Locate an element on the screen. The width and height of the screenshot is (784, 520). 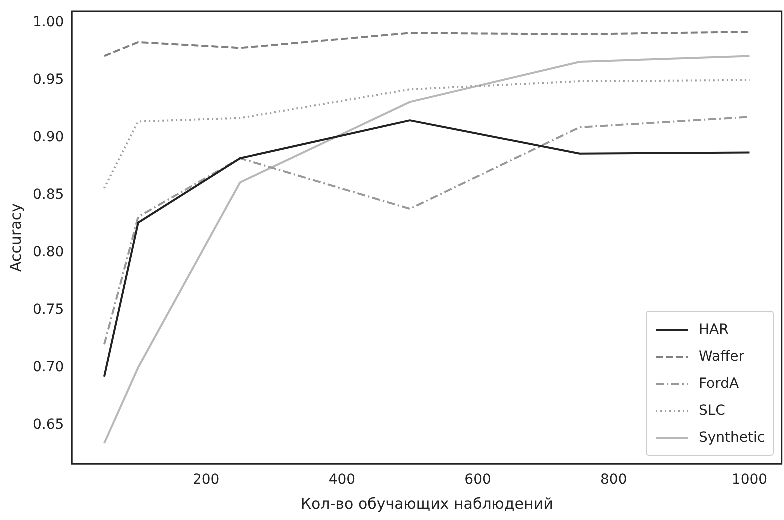
y-tick-label: 1.00 is located at coordinates (48, 22).